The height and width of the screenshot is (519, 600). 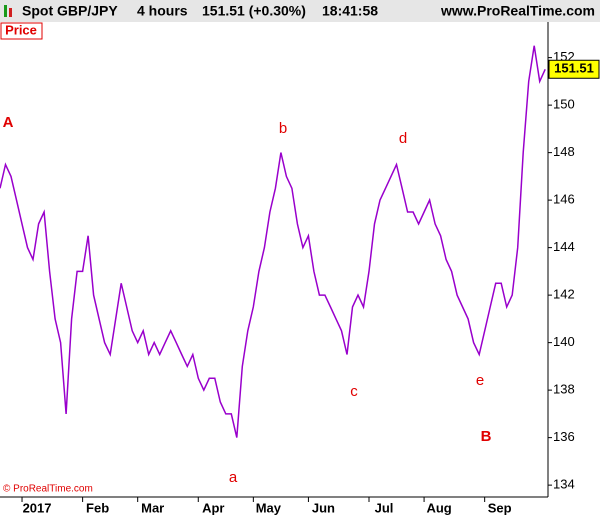 I want to click on price-label: Price, so click(x=21, y=29).